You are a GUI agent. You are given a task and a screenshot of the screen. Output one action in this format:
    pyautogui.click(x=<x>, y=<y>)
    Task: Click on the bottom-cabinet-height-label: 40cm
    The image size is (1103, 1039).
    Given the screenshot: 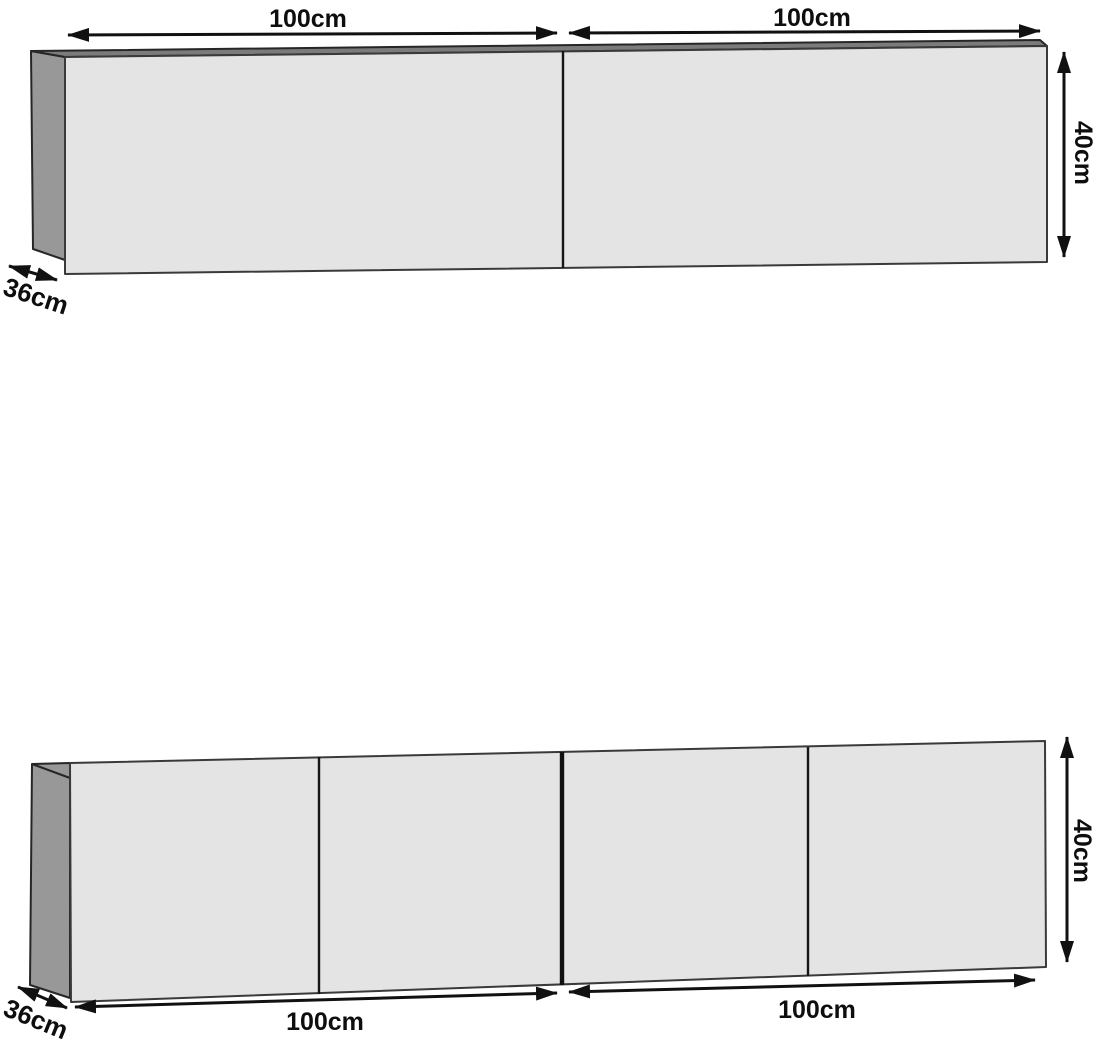 What is the action you would take?
    pyautogui.click(x=1082, y=851)
    